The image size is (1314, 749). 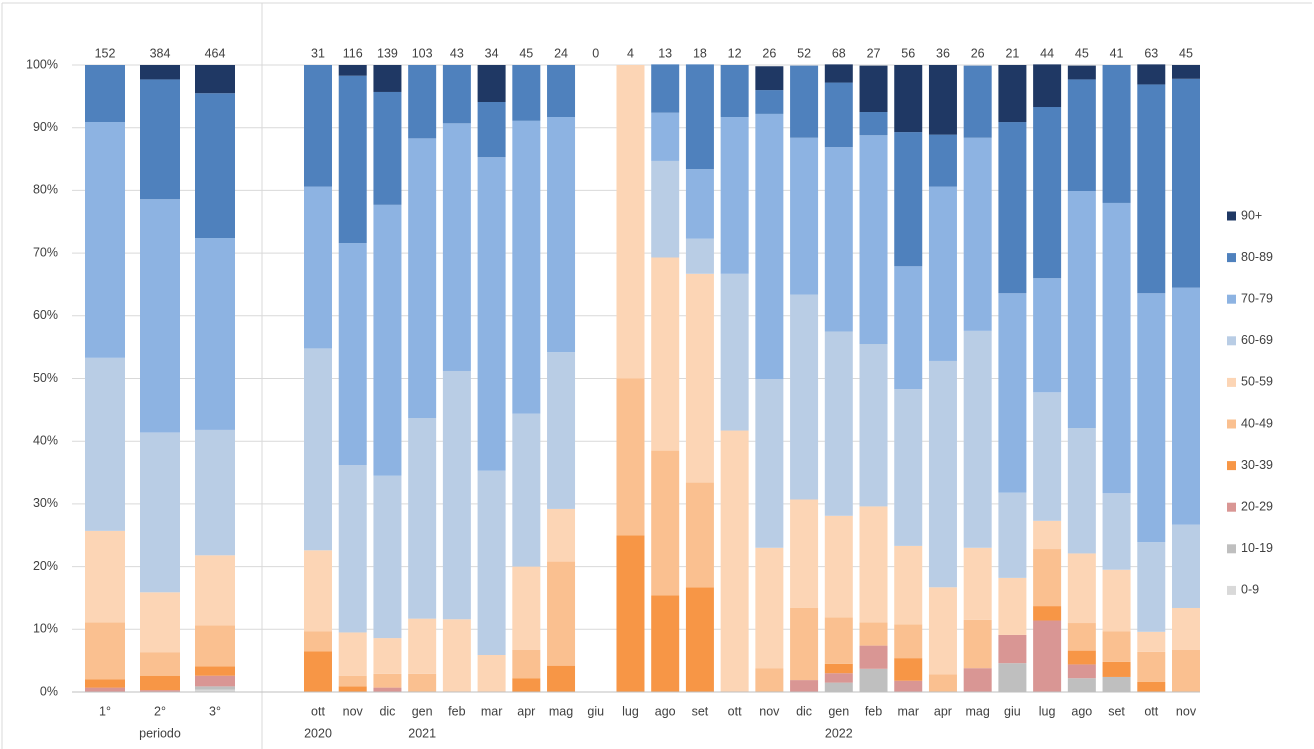 I want to click on y-tick-label: 100%, so click(x=42, y=64).